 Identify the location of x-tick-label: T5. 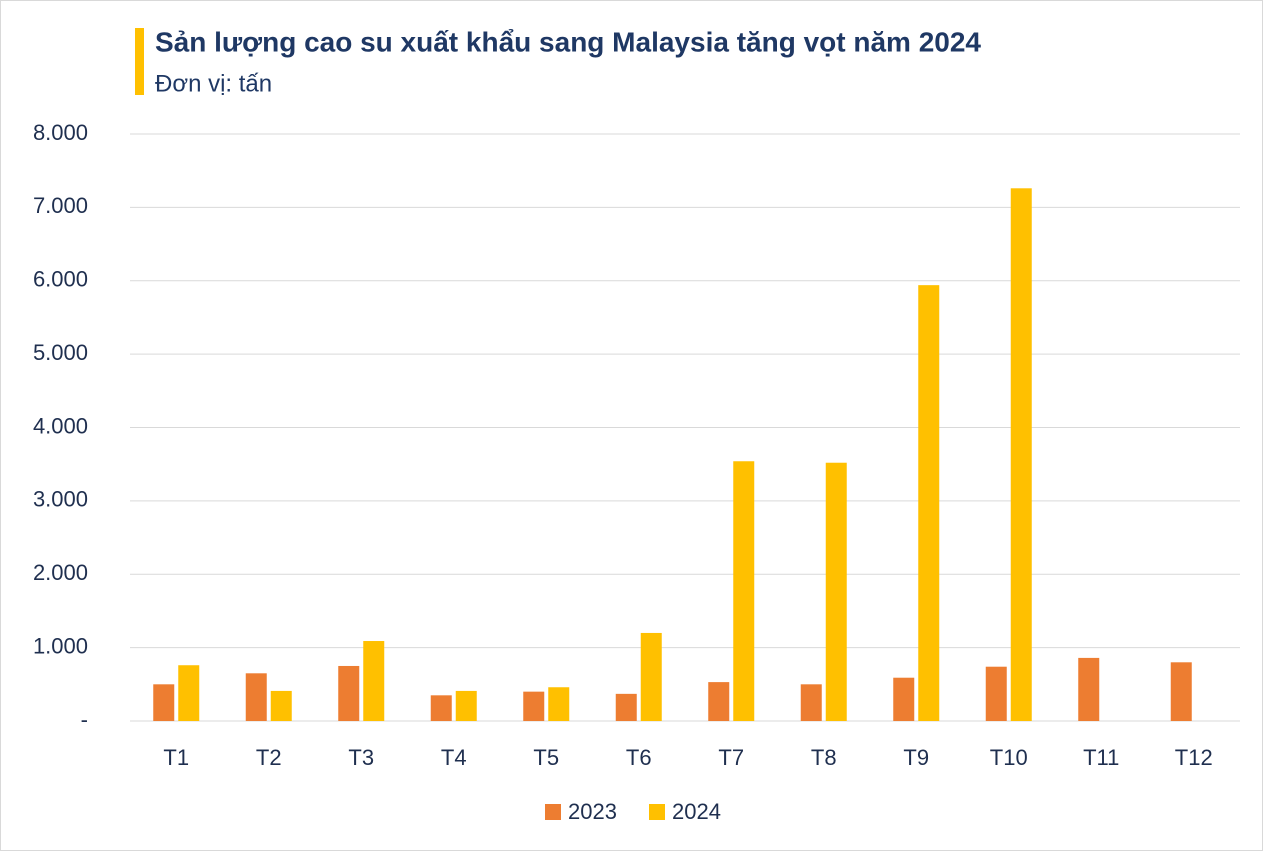
(546, 757).